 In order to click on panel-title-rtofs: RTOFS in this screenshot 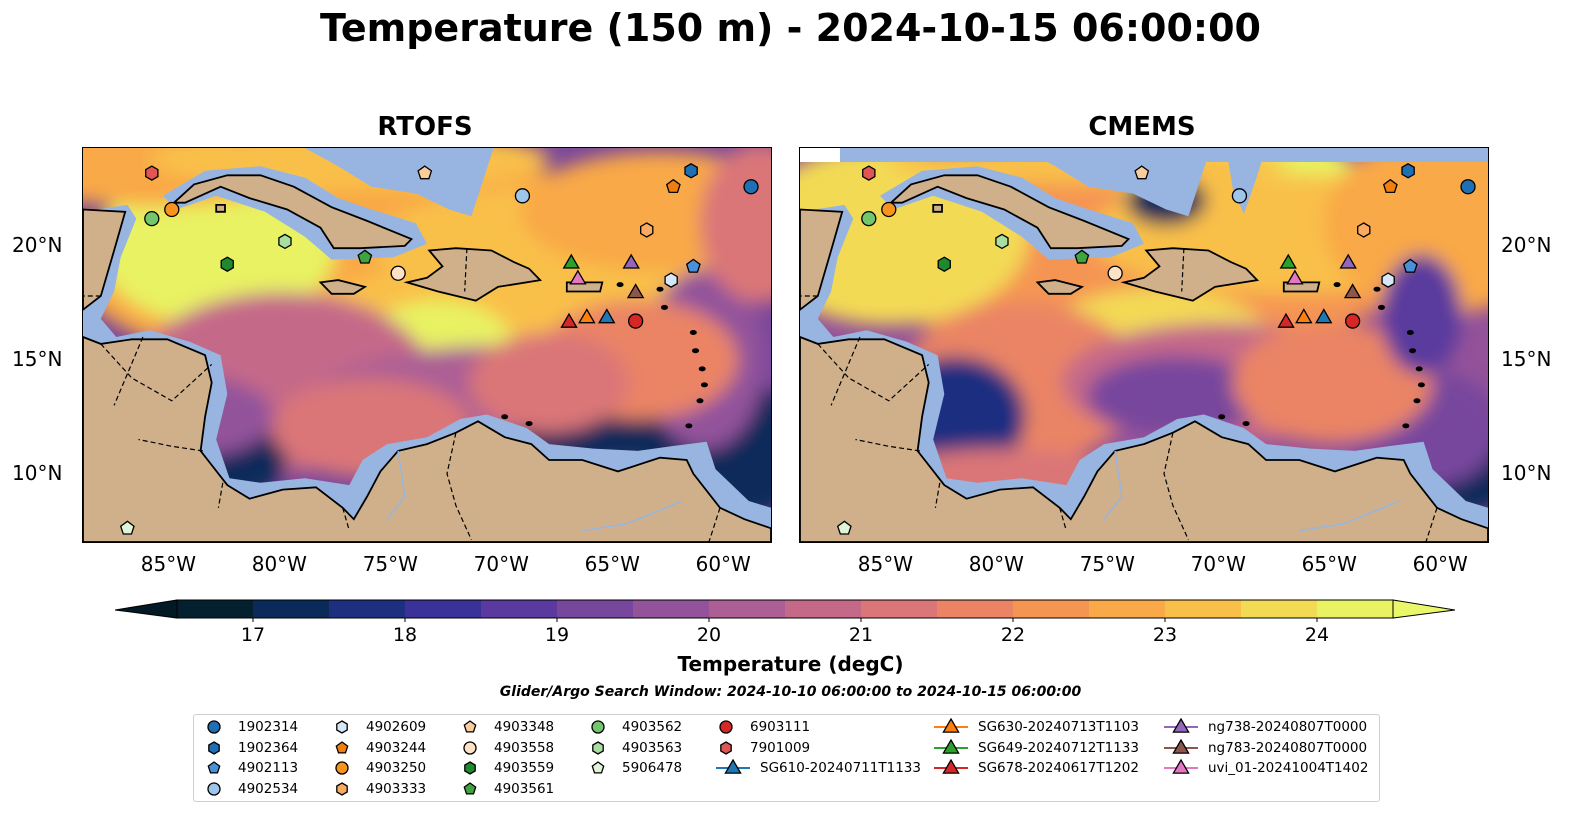, I will do `click(425, 127)`.